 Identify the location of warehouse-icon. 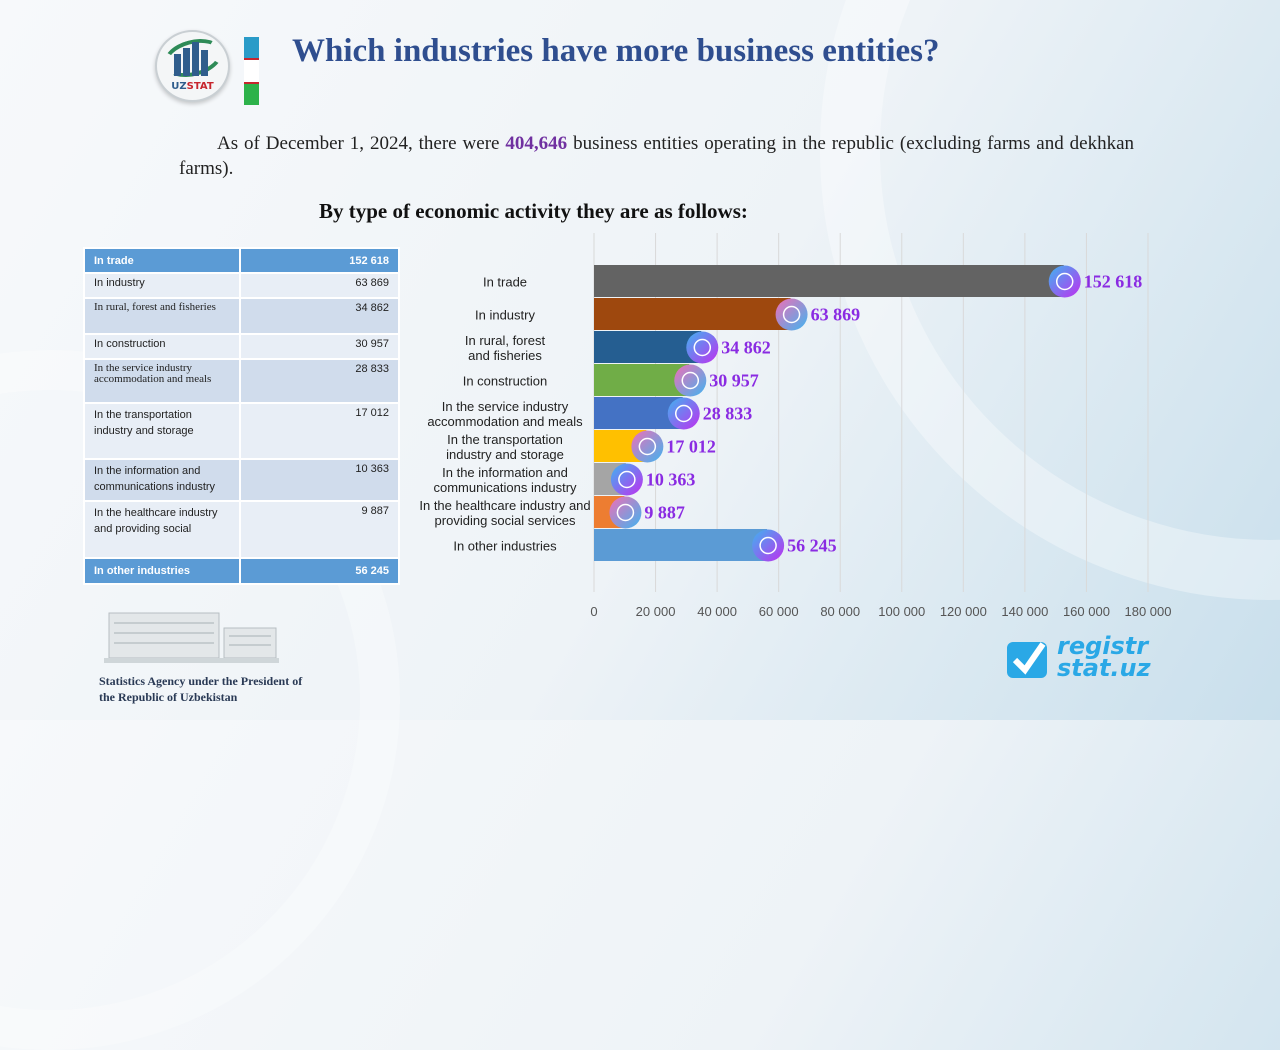
(647, 446).